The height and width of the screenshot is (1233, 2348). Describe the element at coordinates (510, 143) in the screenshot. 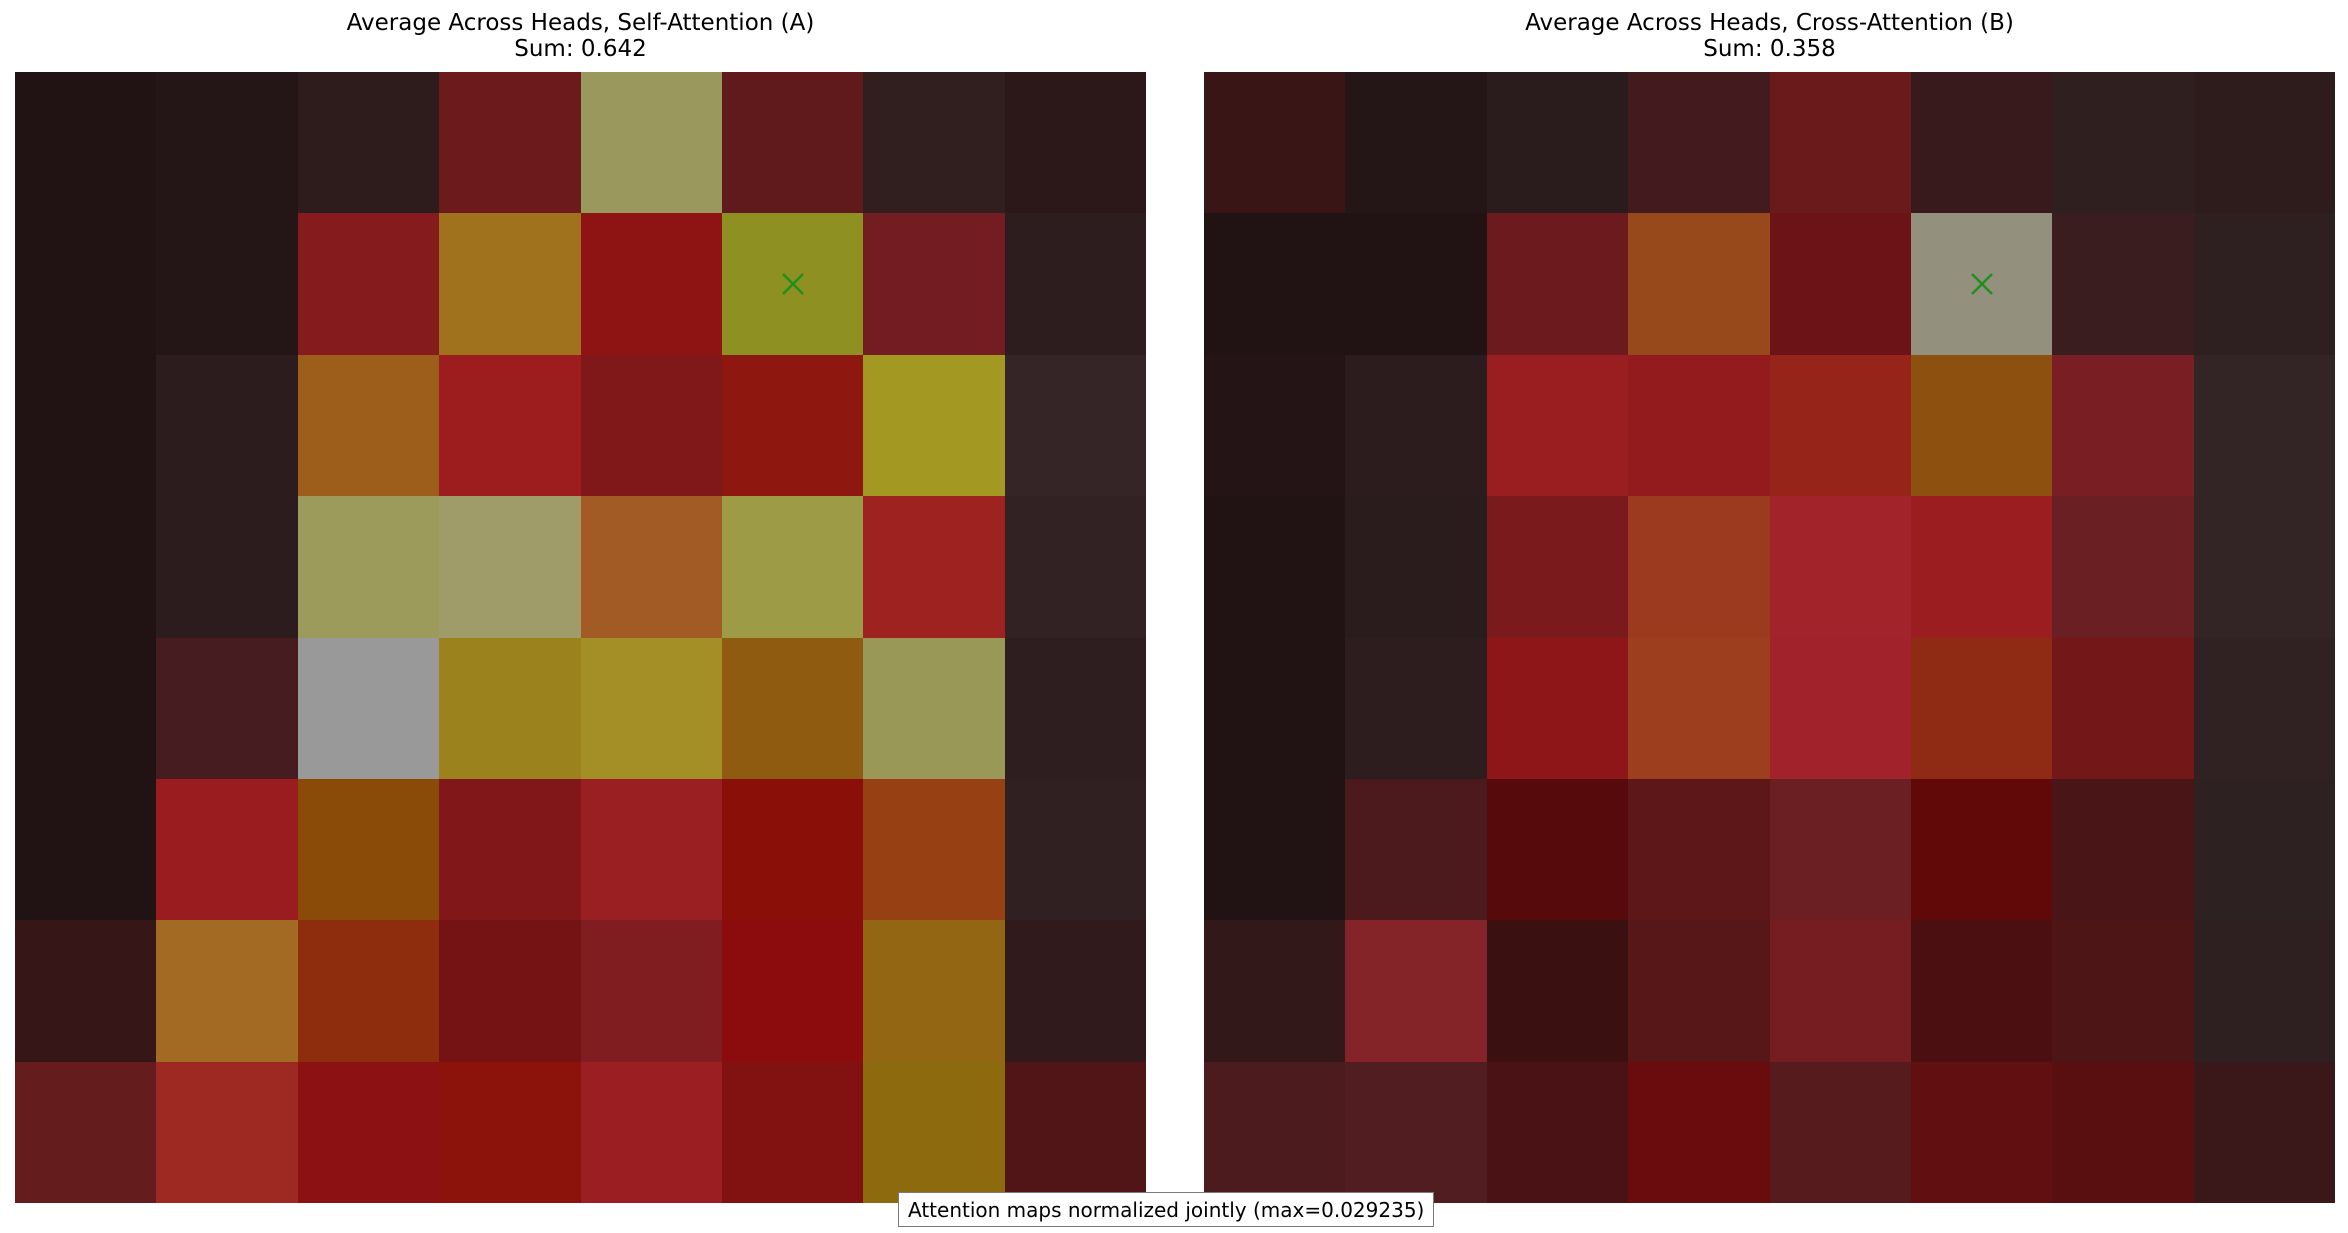

I see `heatmap-cell-r0-c3` at that location.